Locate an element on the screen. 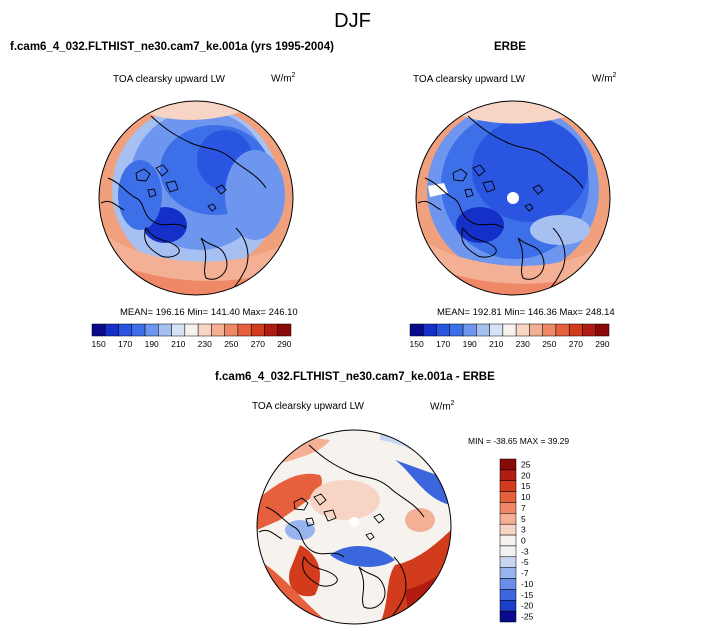 The image size is (705, 631). colorbar-2-tick-label: 150 is located at coordinates (417, 344).